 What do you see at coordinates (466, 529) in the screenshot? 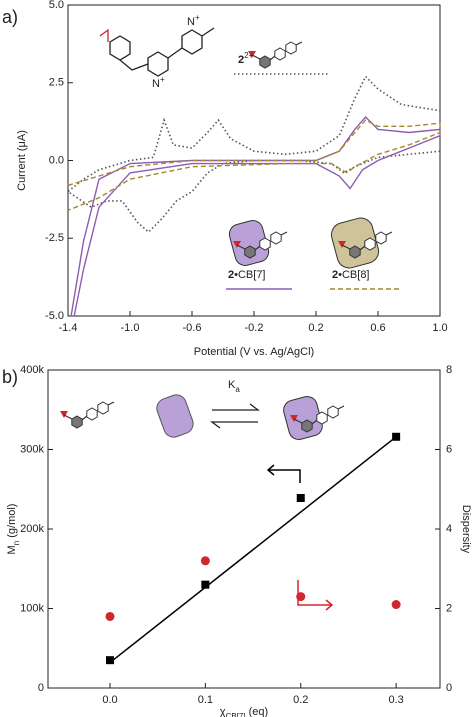
I see `y2-axis-label: Dispersity` at bounding box center [466, 529].